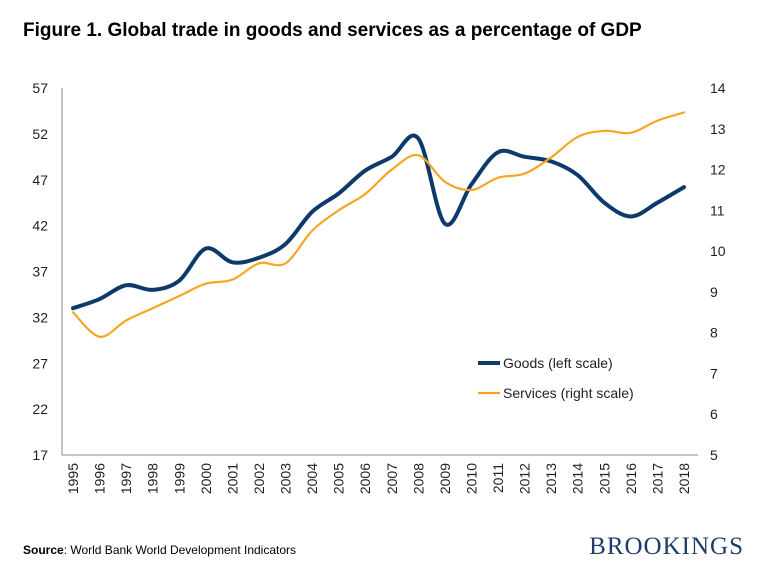 This screenshot has height=576, width=768. I want to click on x-tick-label: 2010, so click(471, 478).